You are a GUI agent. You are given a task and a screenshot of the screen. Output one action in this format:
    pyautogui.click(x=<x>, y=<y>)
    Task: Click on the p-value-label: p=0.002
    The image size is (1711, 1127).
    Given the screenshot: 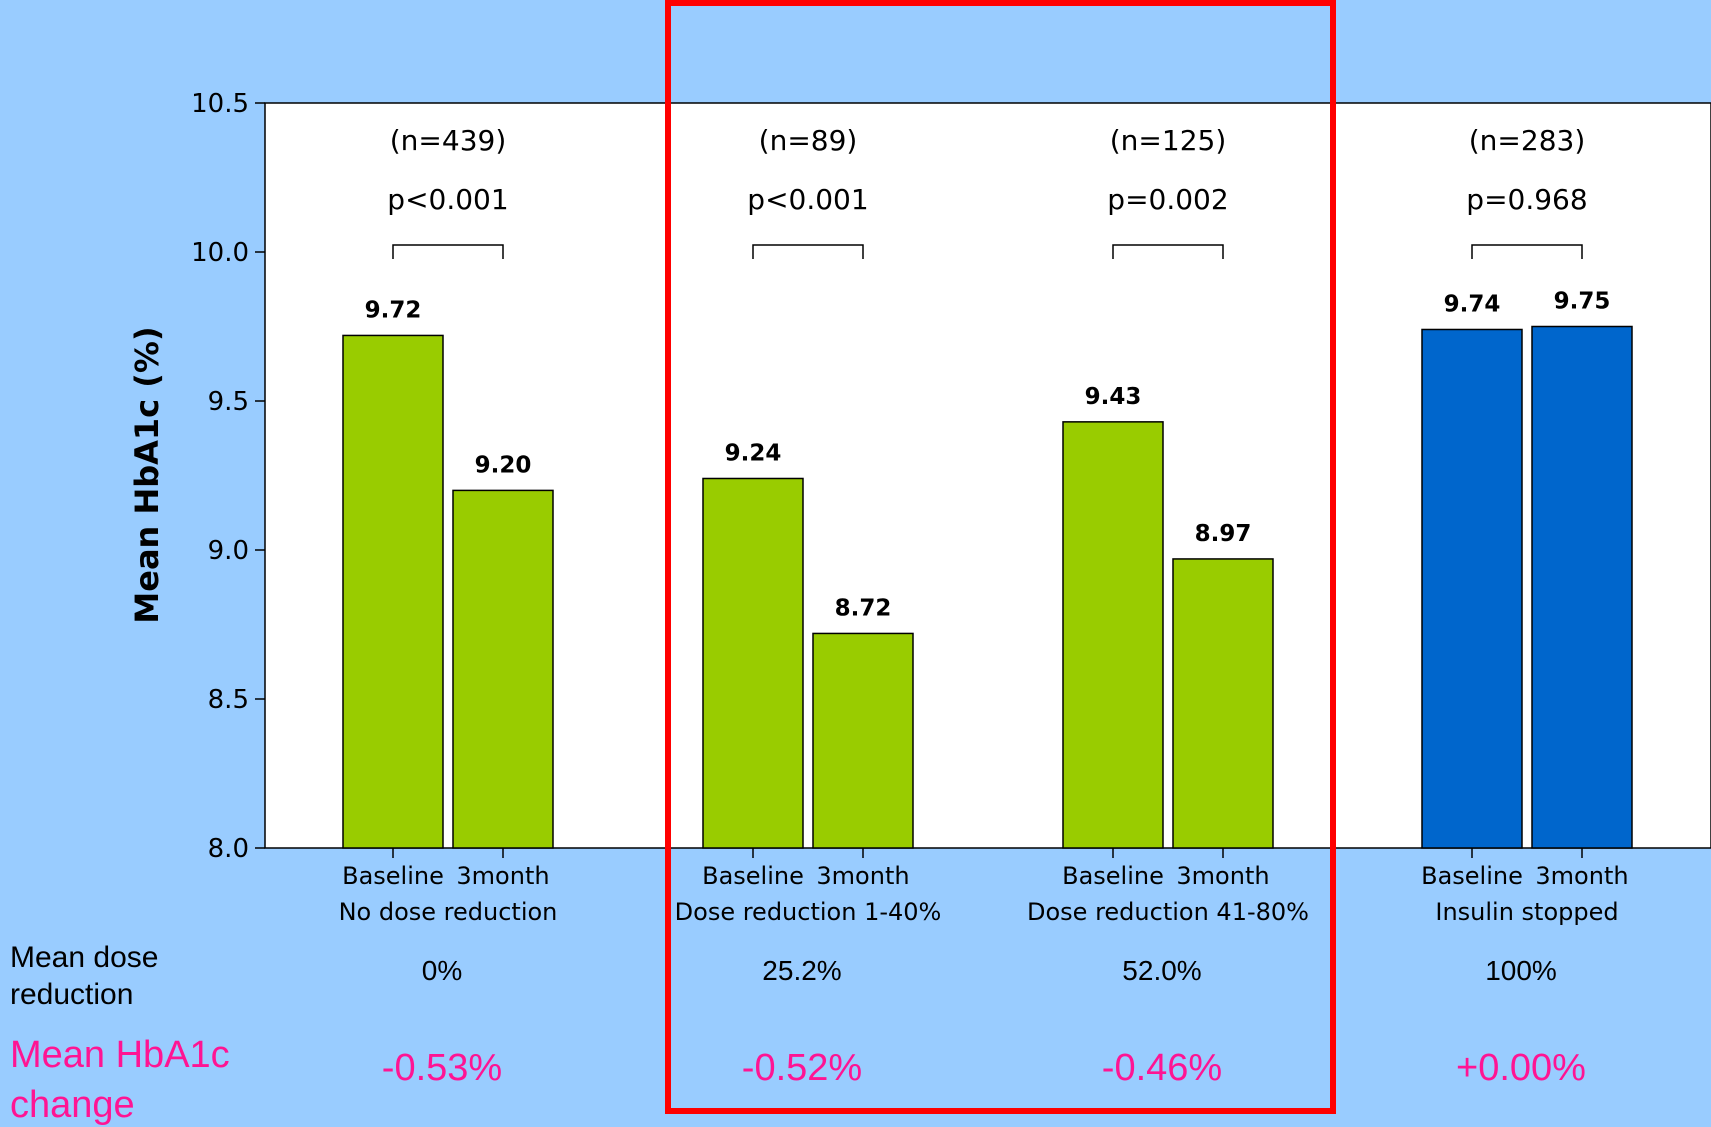 What is the action you would take?
    pyautogui.click(x=1167, y=199)
    